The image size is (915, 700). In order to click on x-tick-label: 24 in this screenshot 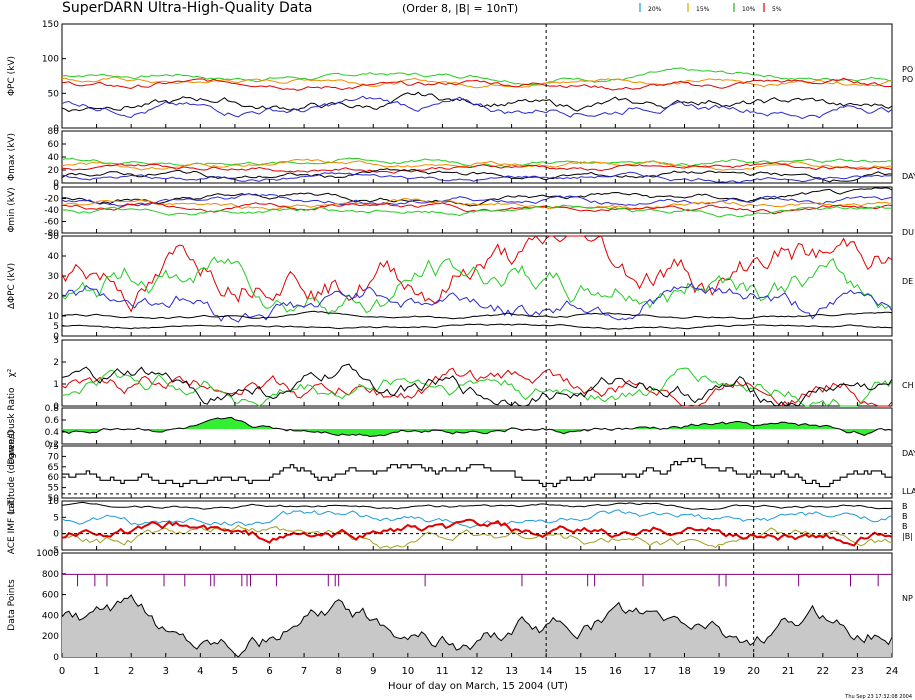, I will do `click(892, 671)`.